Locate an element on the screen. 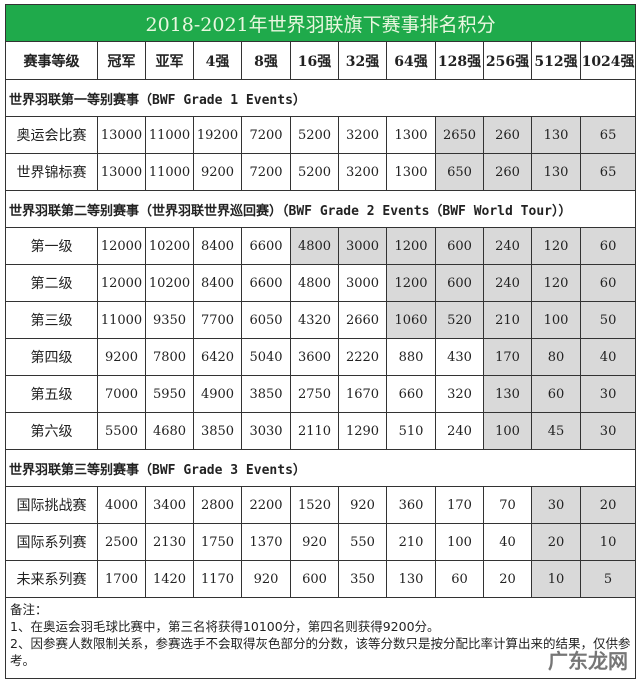 This screenshot has height=686, width=640. points-cell: 1290 is located at coordinates (362, 431).